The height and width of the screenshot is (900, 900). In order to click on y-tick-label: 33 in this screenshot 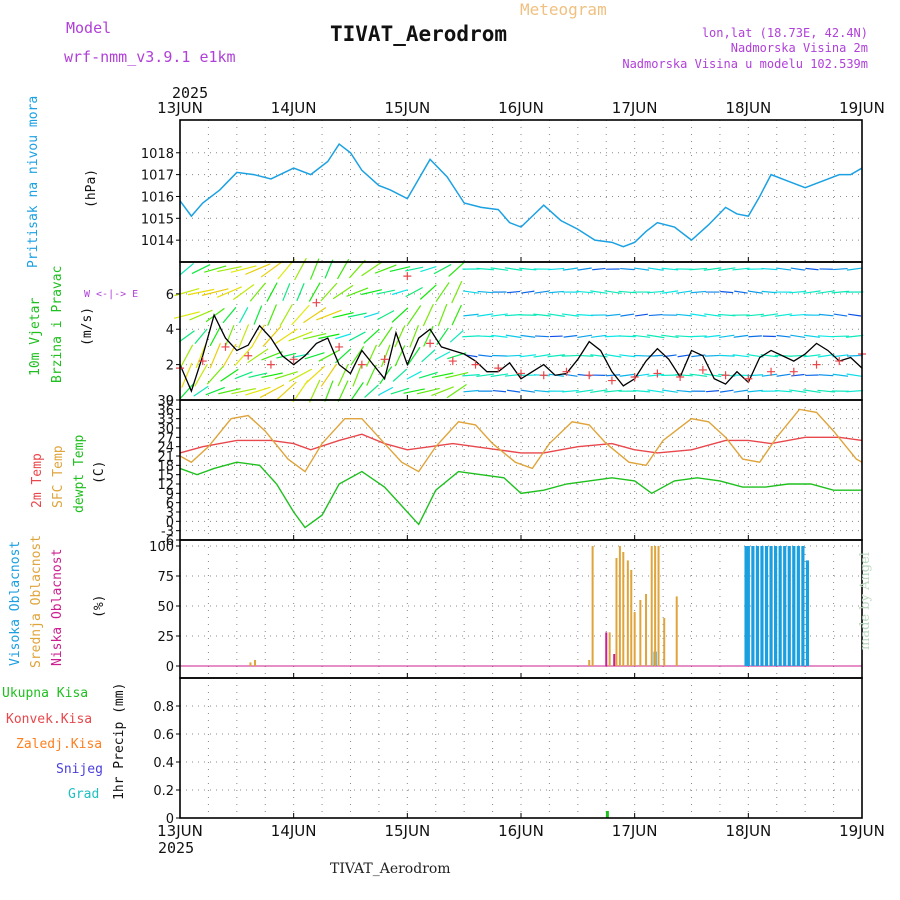, I will do `click(165, 420)`.